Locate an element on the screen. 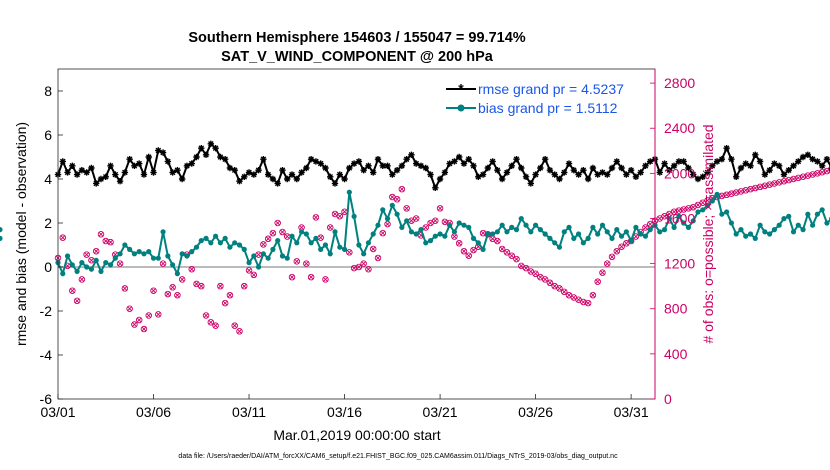 The height and width of the screenshot is (470, 830). legend-bias-label: bias grand pr = 1.5112 is located at coordinates (548, 108).